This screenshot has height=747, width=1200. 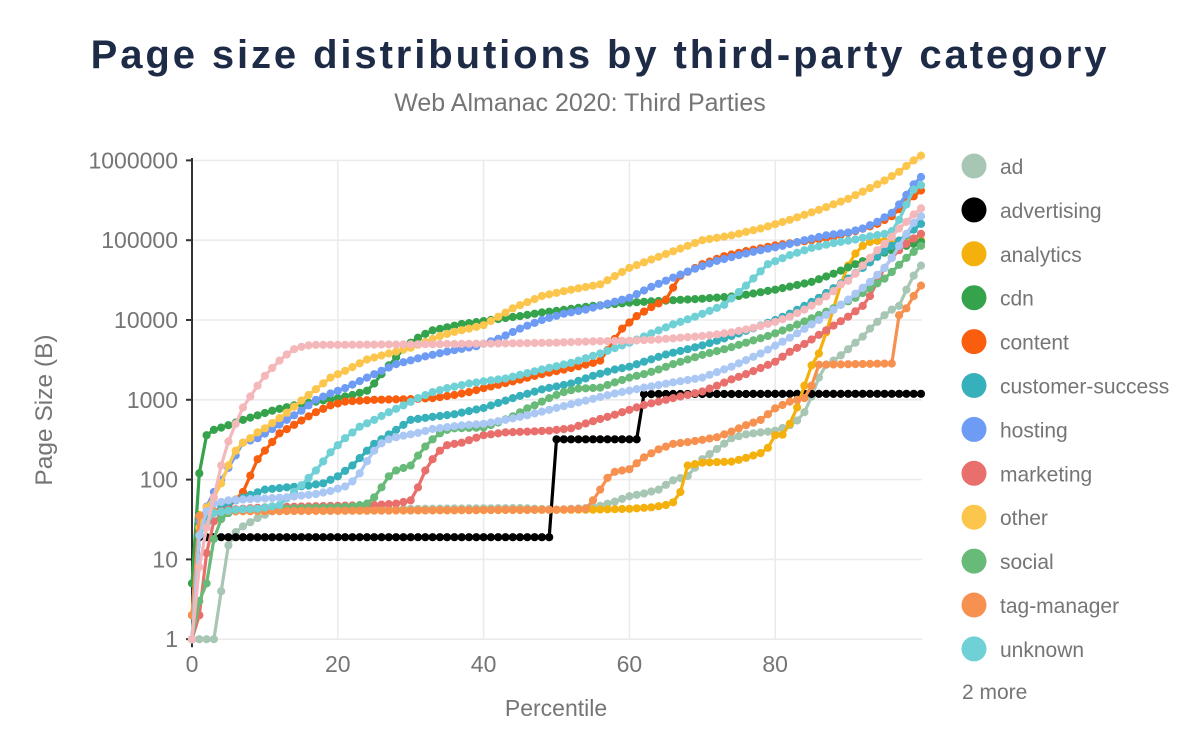 I want to click on svg-text: 2 more, so click(x=994, y=692).